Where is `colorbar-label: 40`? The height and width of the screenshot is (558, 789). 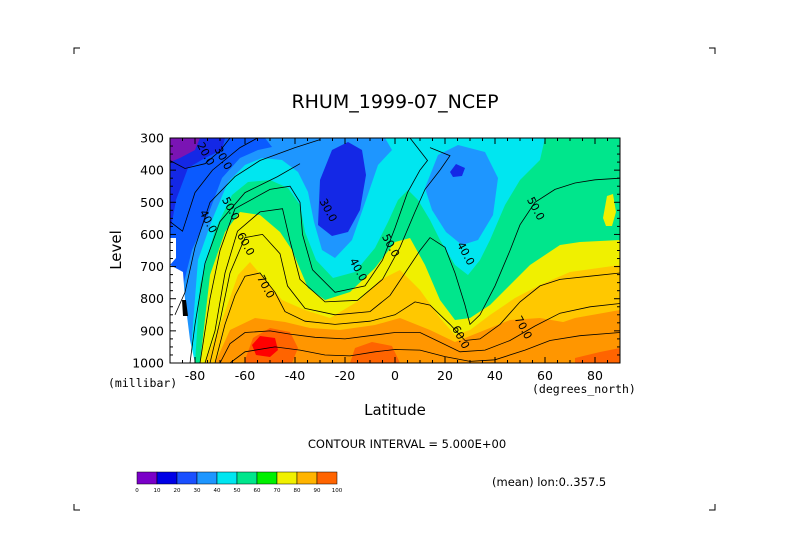
colorbar-label: 40 is located at coordinates (217, 491).